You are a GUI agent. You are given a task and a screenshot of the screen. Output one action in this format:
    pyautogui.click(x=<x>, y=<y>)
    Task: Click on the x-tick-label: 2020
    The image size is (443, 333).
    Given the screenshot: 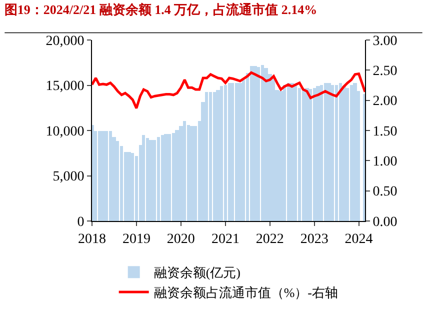 What is the action you would take?
    pyautogui.click(x=180, y=239)
    